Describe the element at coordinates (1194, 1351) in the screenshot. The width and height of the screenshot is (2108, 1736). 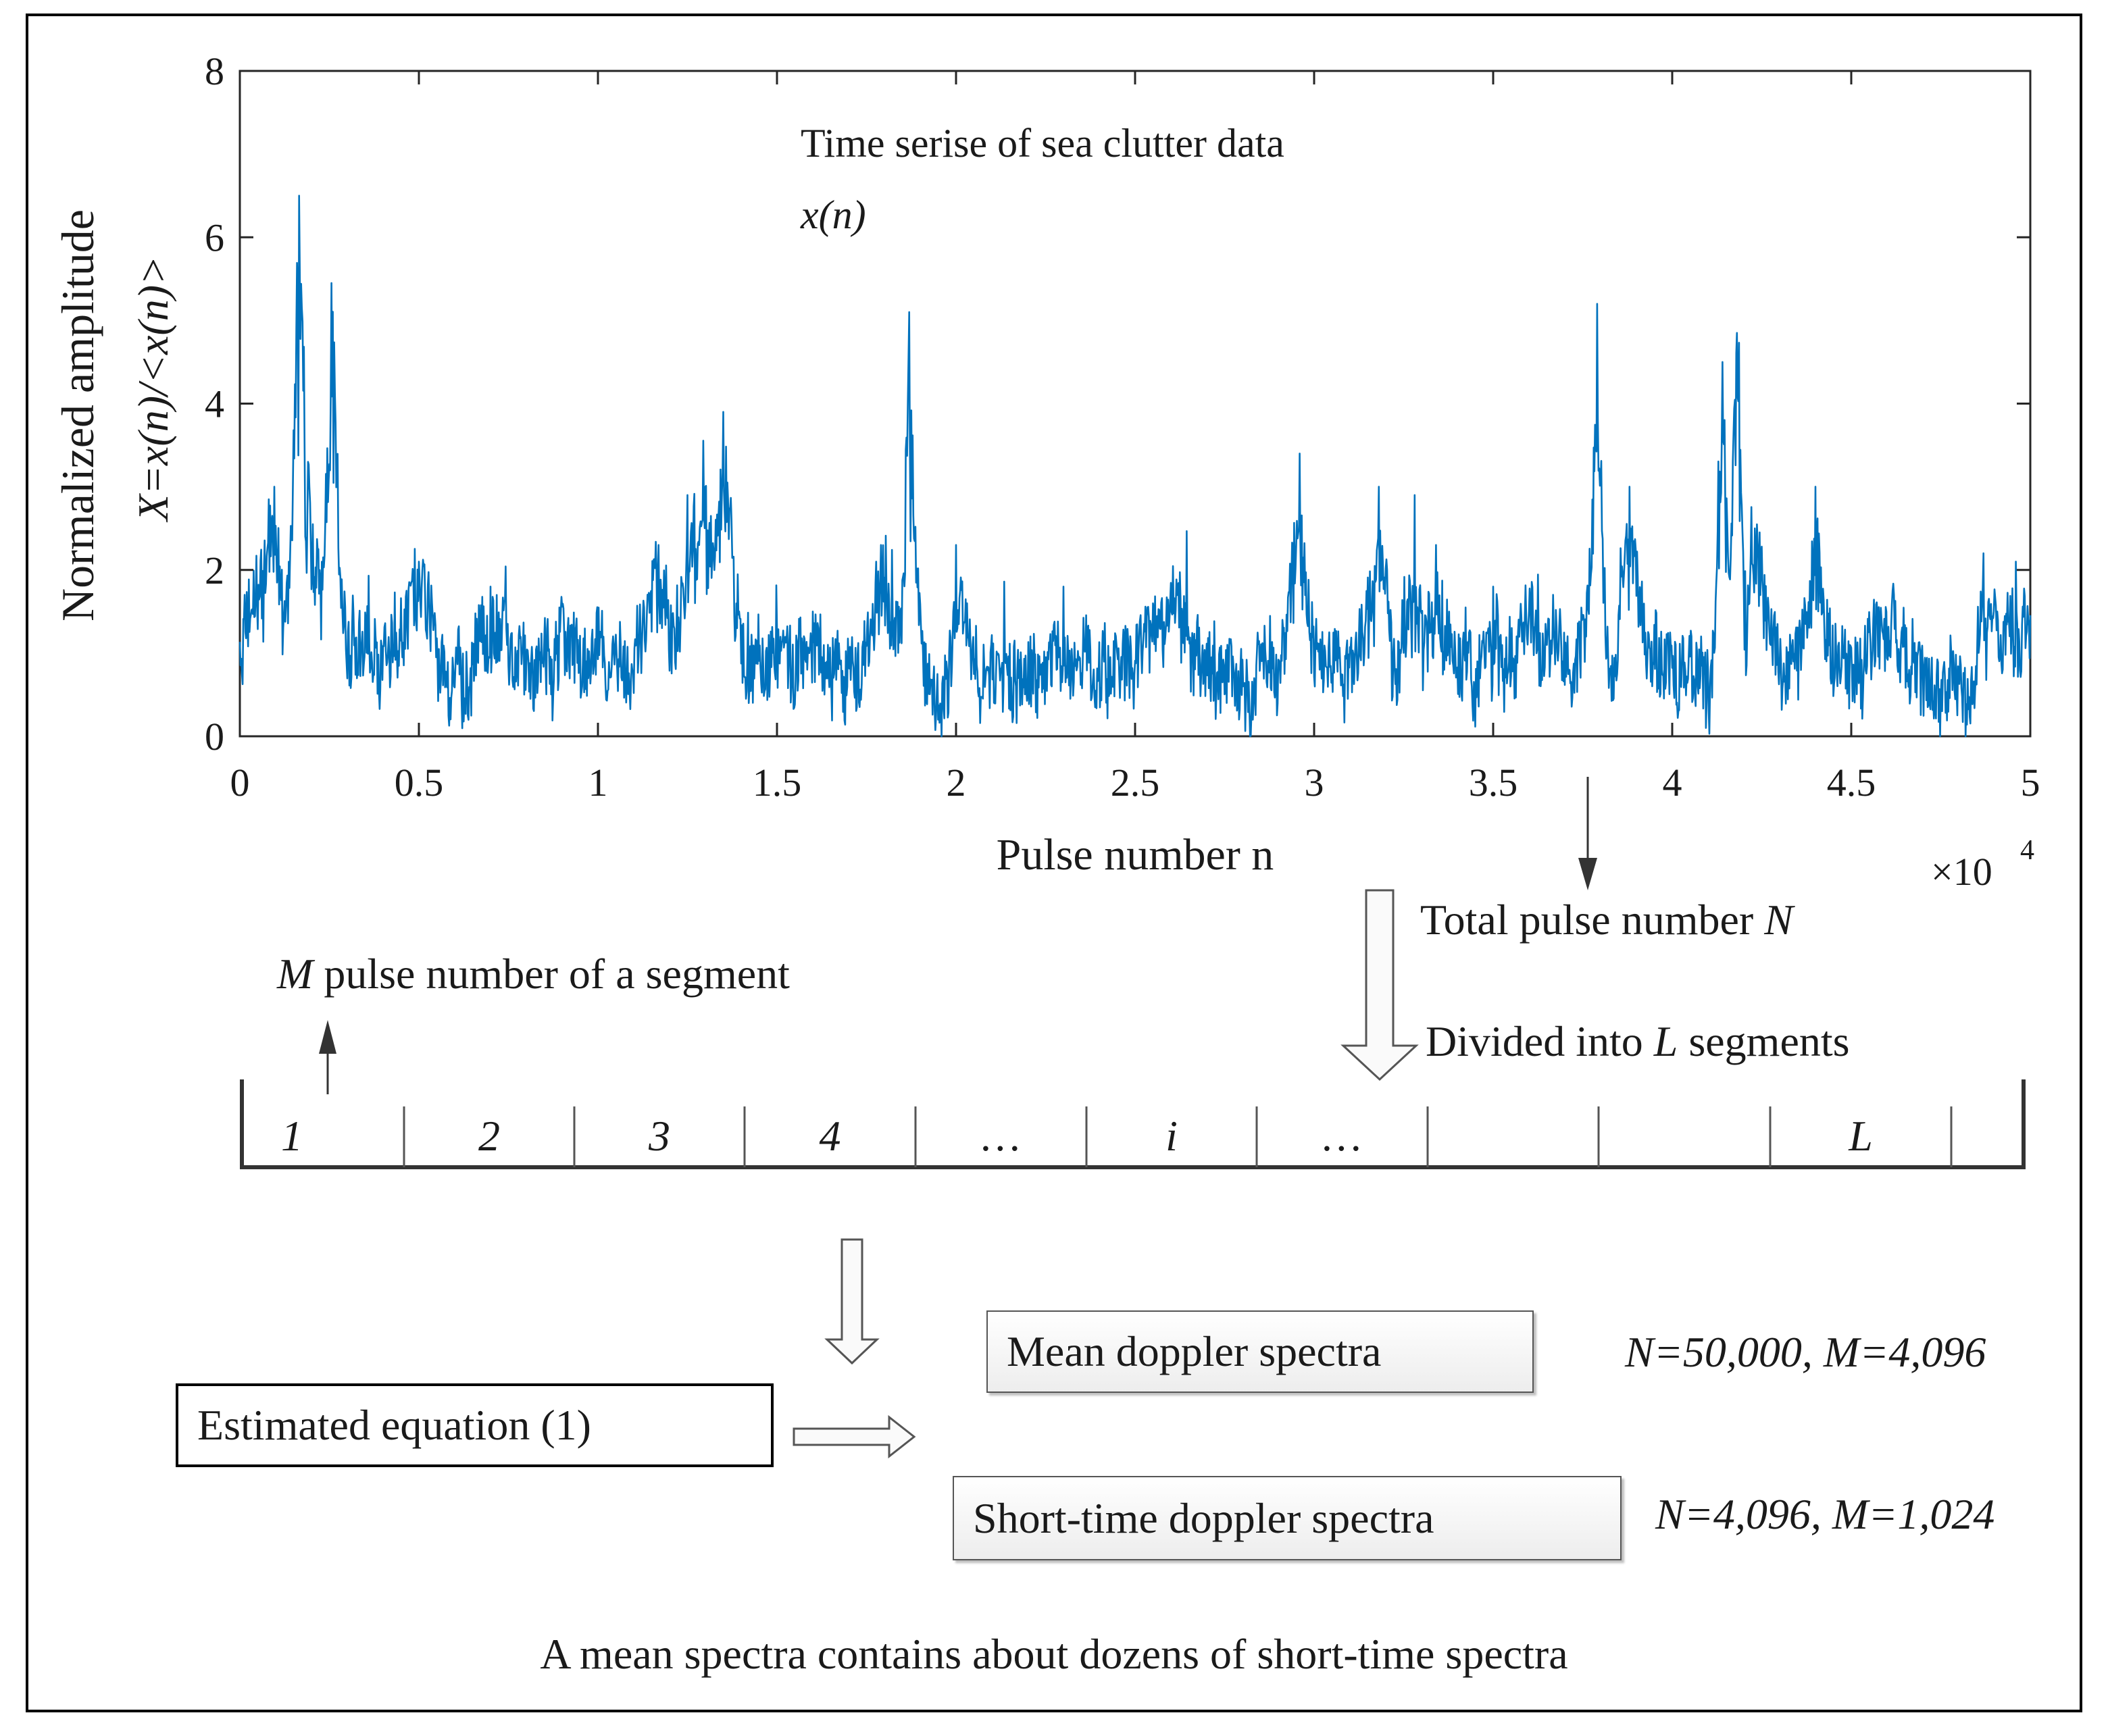
I see `mean-doppler-label: Mean doppler spectra` at that location.